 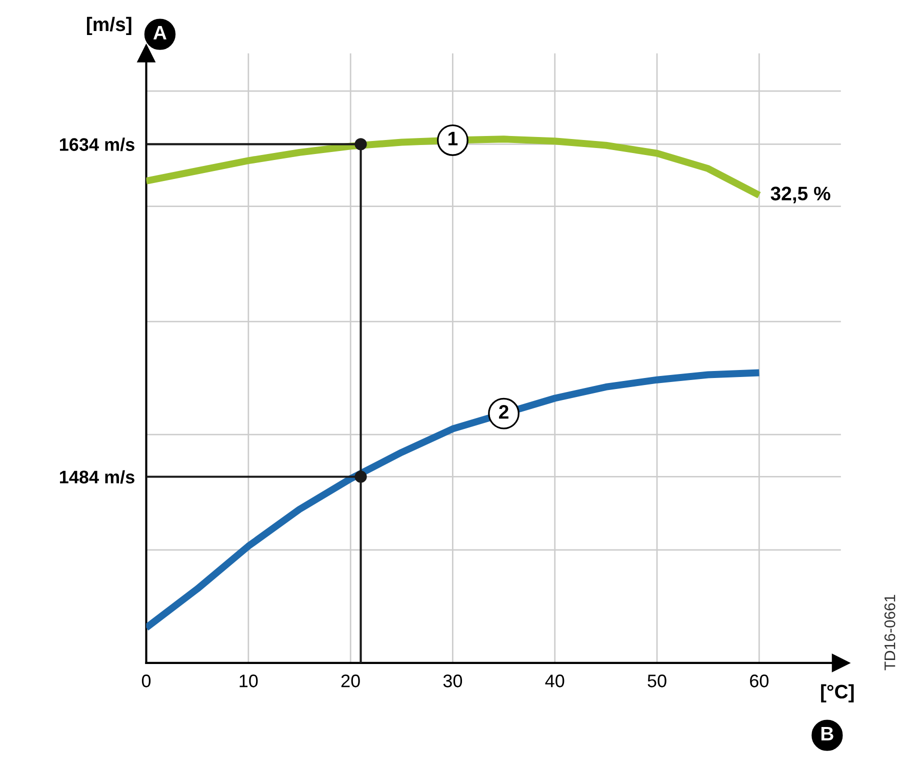 I want to click on x-tick-label: 20, so click(x=350, y=681).